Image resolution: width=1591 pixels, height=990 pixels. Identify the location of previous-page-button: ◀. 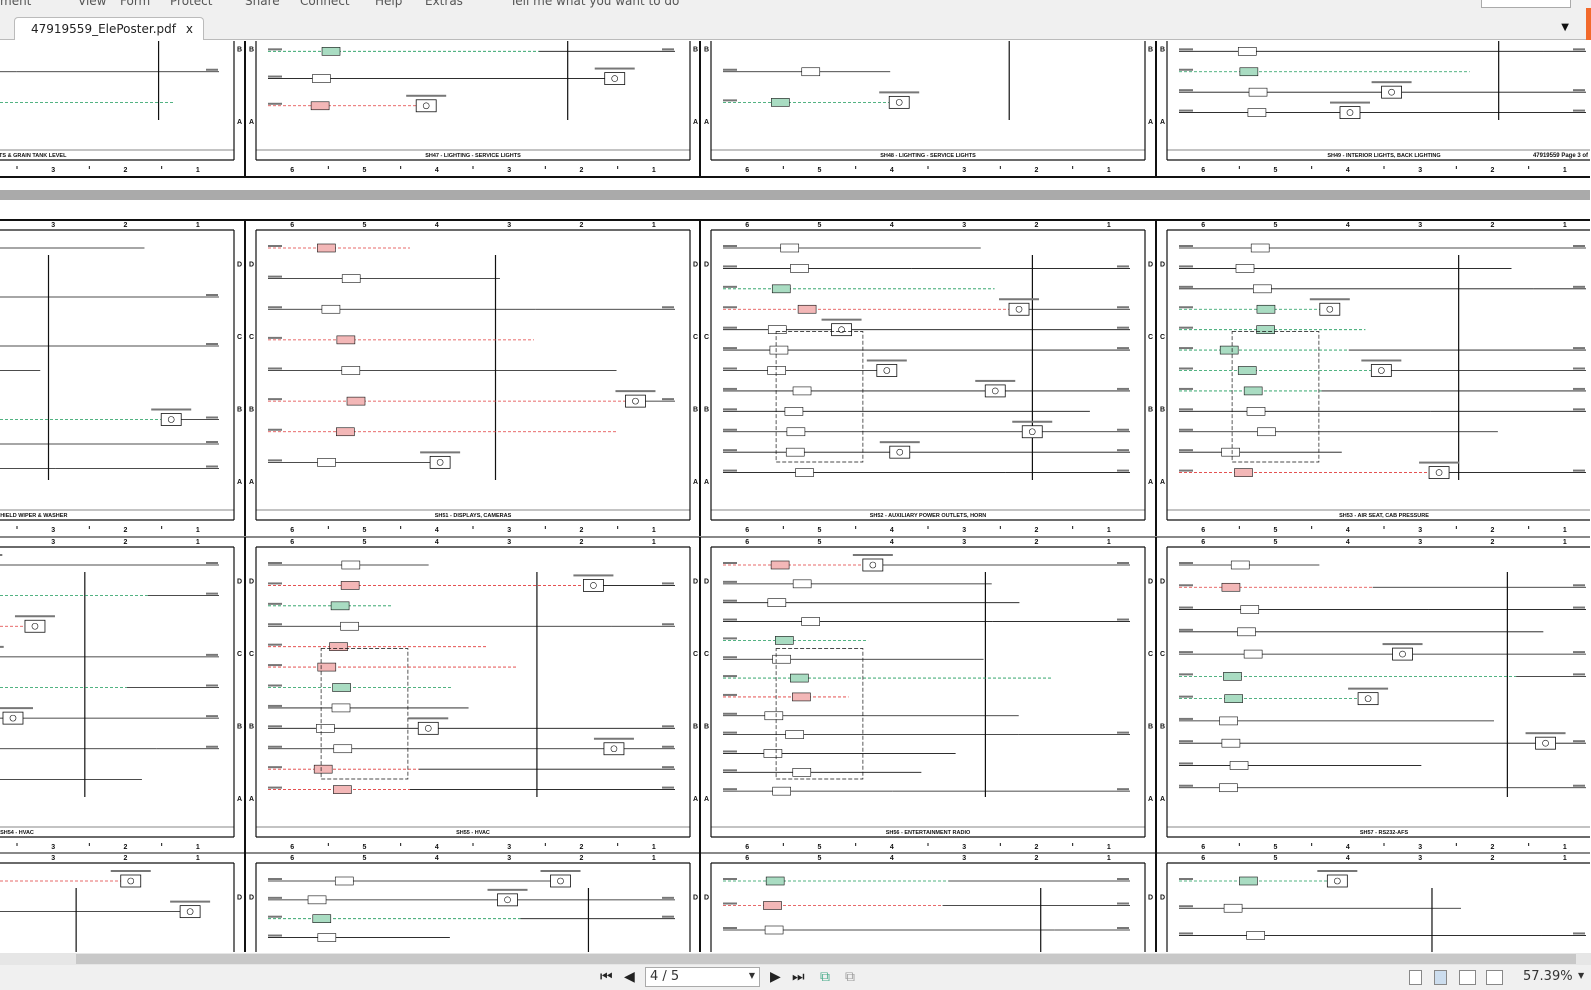
(629, 977).